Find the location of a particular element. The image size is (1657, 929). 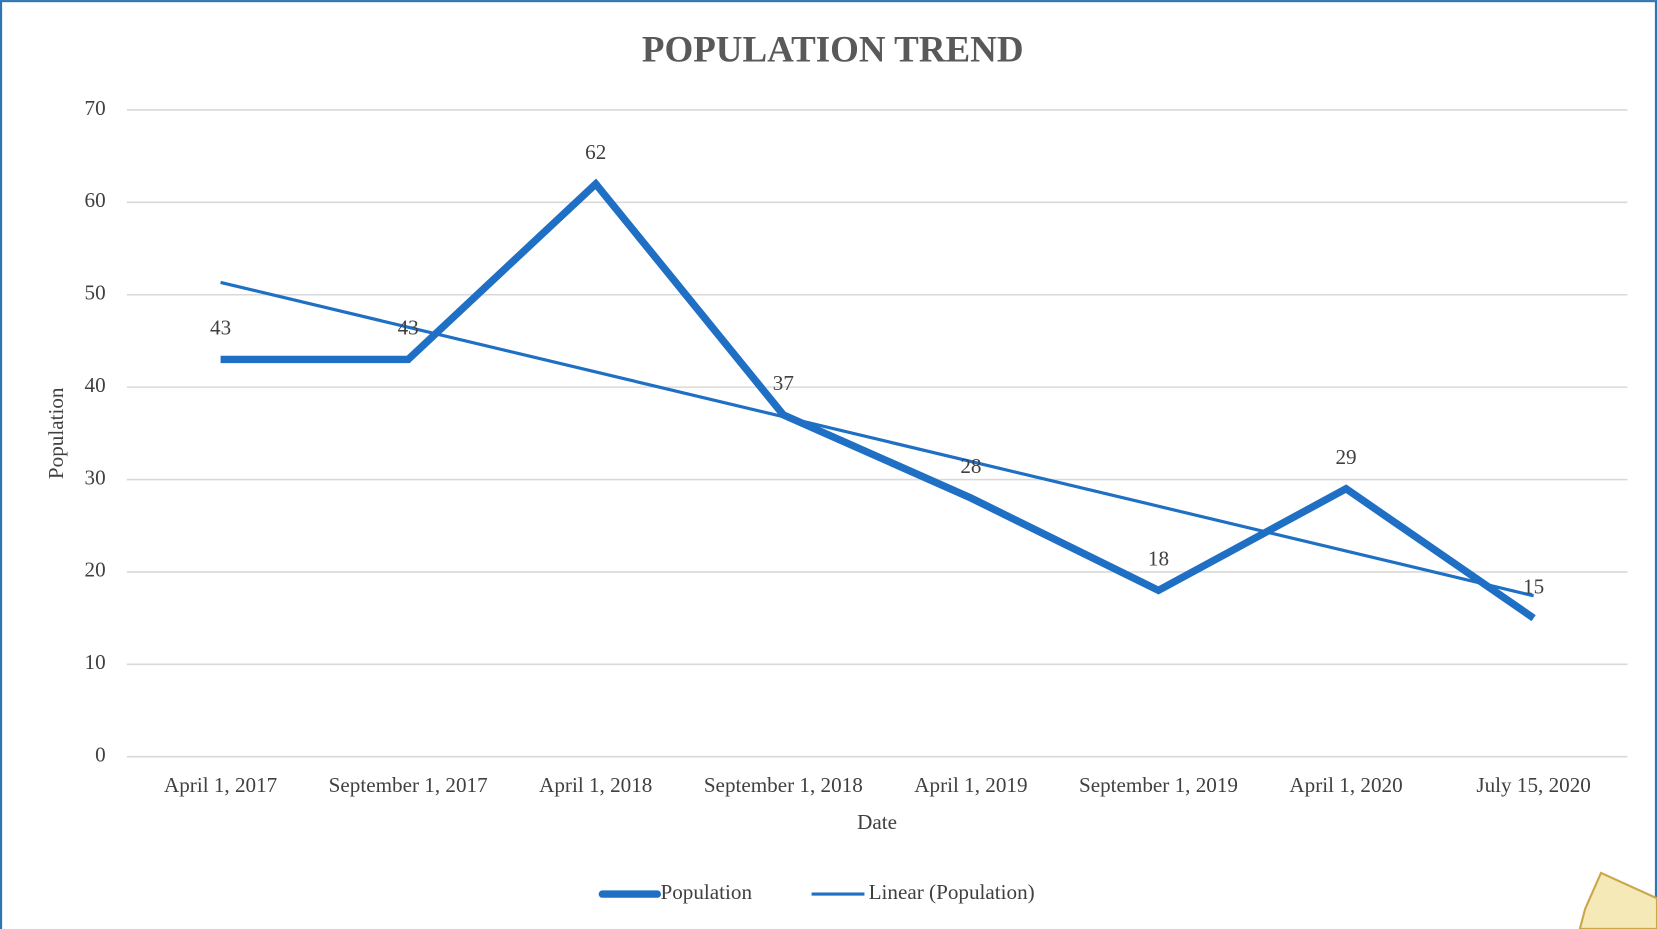

corner-logo is located at coordinates (1617, 900).